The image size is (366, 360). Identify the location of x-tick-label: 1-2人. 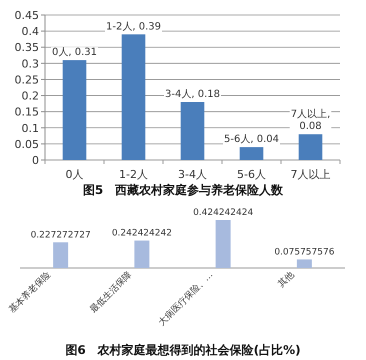
(133, 174).